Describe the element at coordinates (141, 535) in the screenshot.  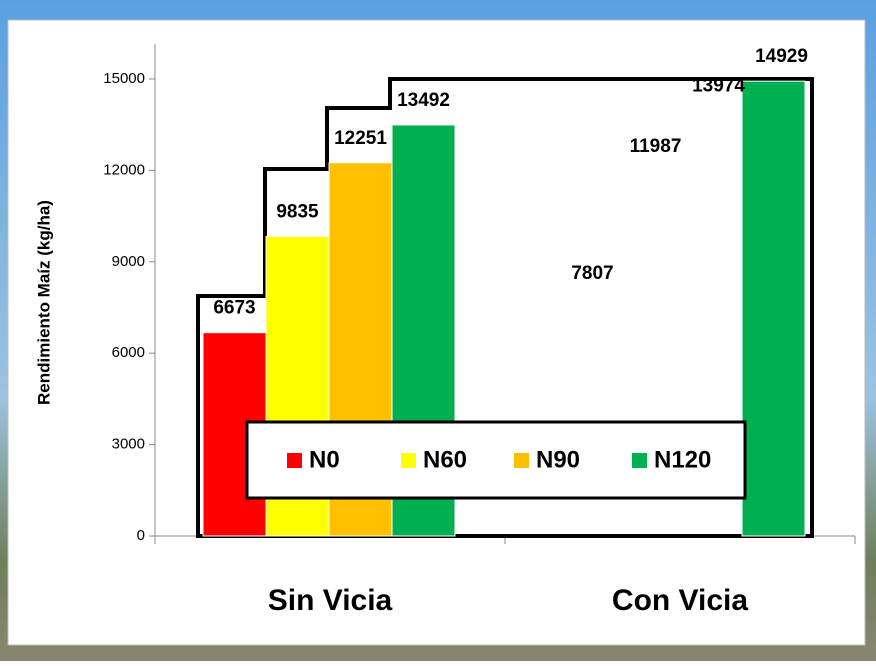
I see `y-tick-label: 0` at that location.